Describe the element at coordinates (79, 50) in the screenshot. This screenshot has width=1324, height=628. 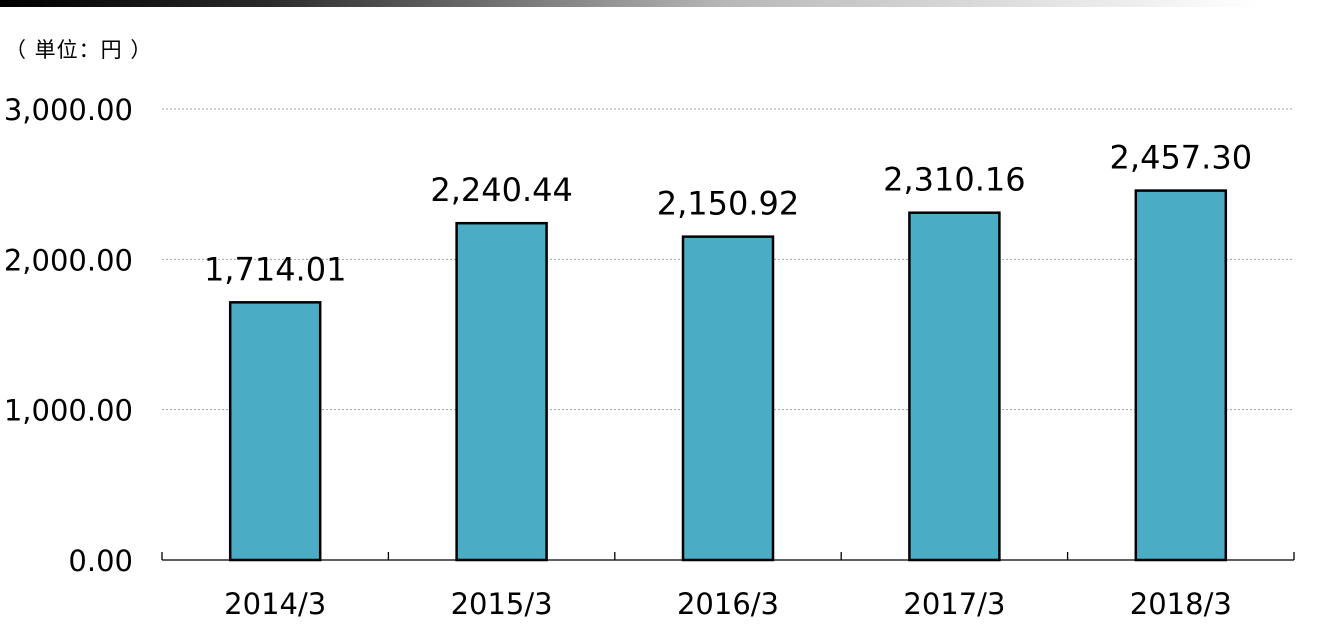
I see `unit-label: （ 単位：円 ）` at that location.